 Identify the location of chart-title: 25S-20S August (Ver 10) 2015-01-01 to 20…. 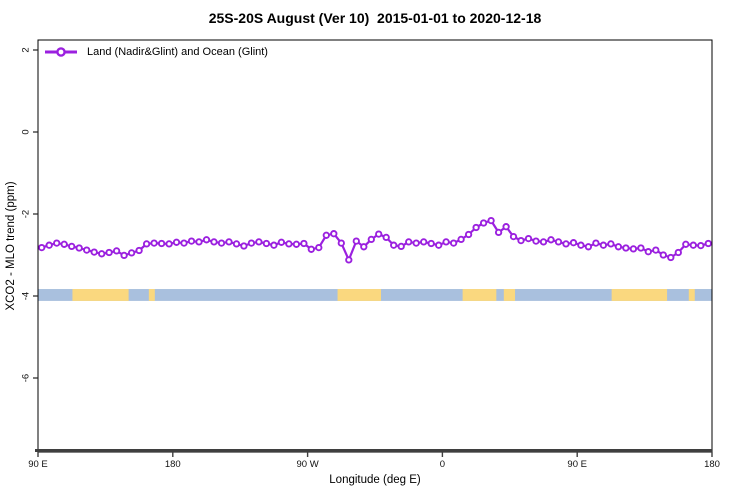
(375, 18).